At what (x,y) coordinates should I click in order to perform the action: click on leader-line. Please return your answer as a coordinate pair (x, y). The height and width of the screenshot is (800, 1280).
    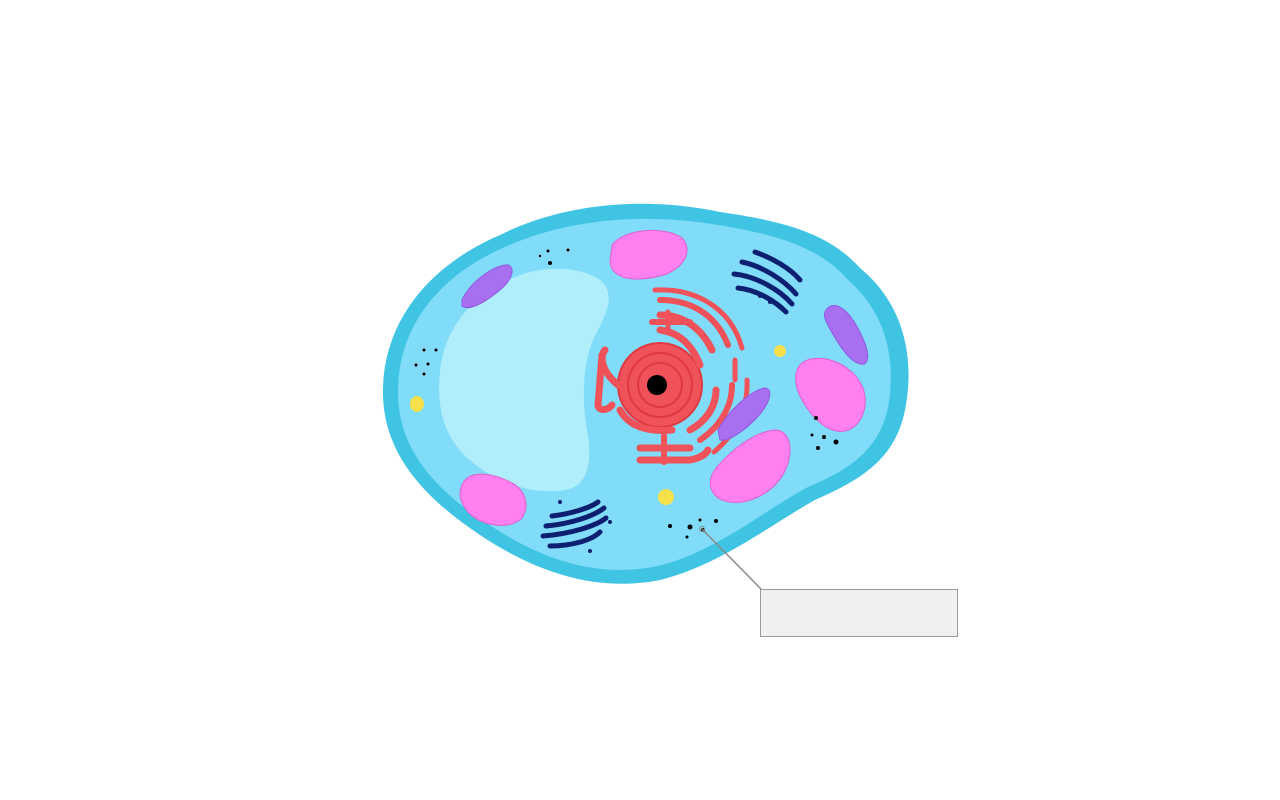
    Looking at the image, I should click on (731, 559).